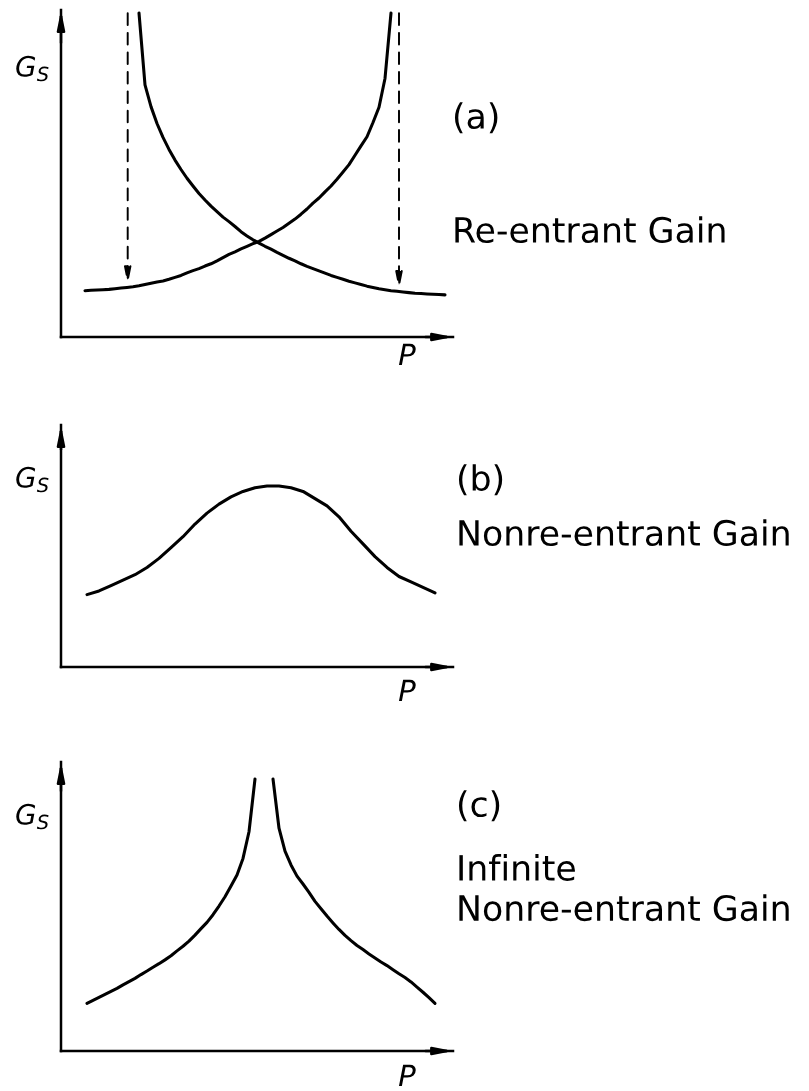 The height and width of the screenshot is (1091, 809). Describe the element at coordinates (479, 806) in the screenshot. I see `text: (c)` at that location.